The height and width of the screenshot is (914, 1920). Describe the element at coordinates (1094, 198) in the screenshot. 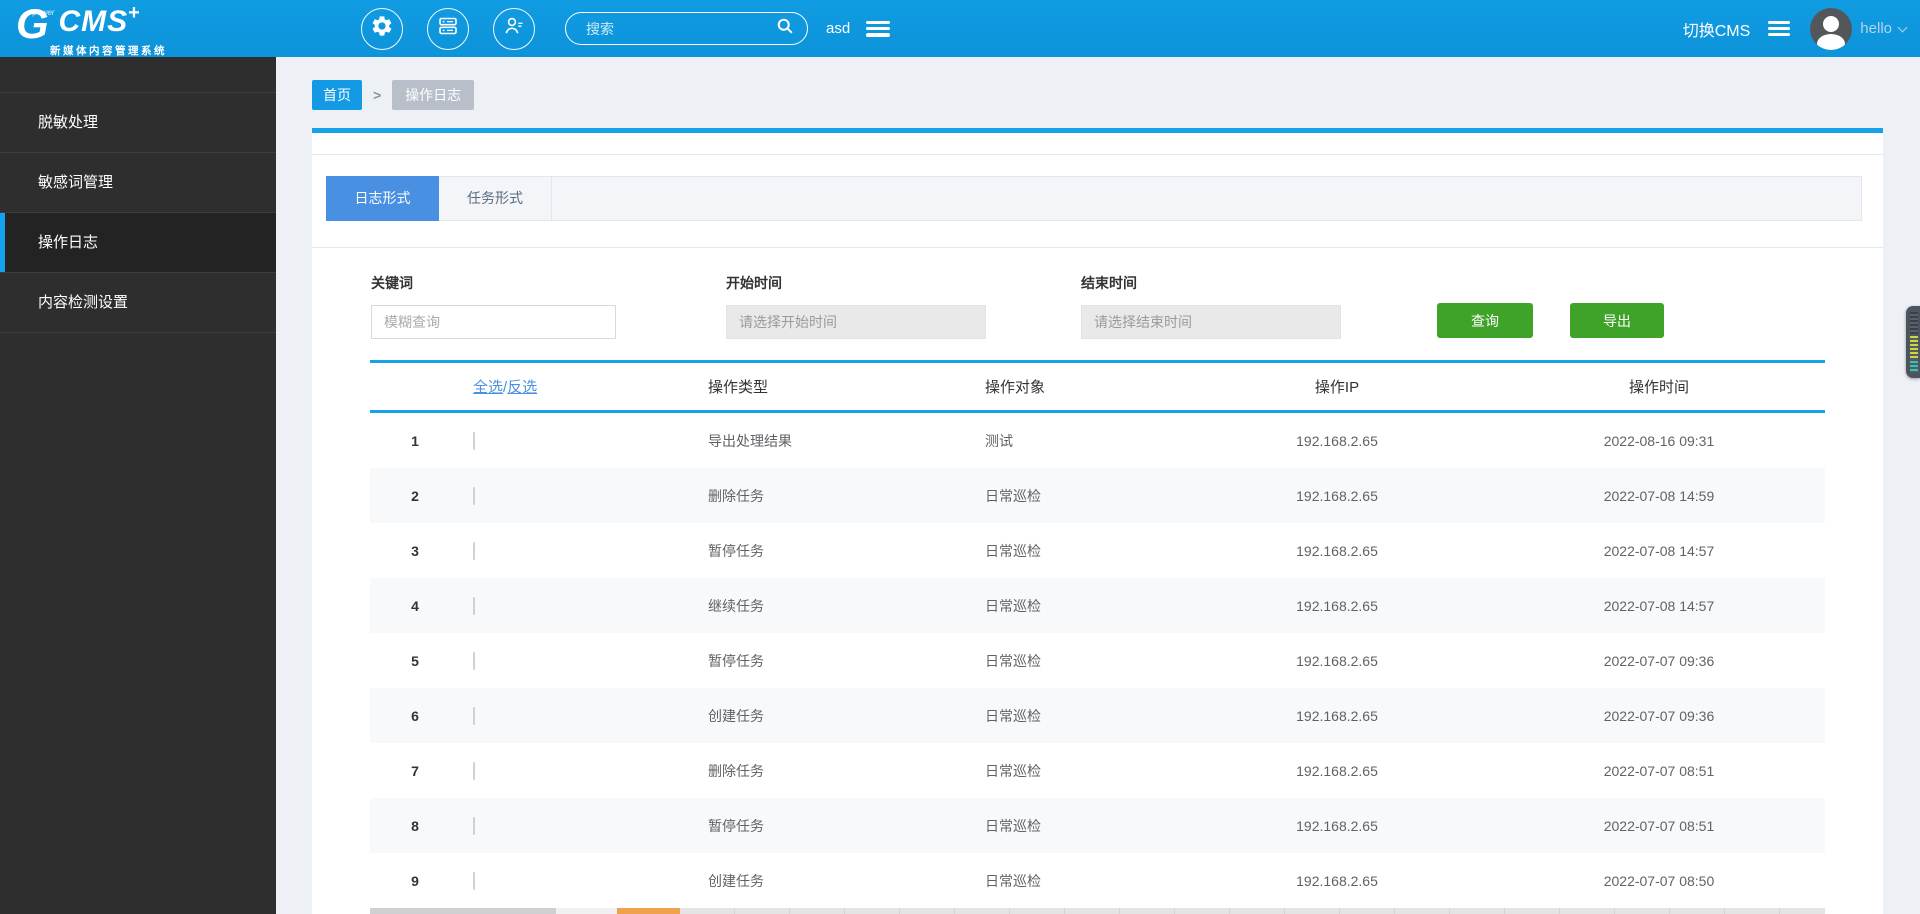

I see `tab-strip: 日志形式 任务形式` at that location.